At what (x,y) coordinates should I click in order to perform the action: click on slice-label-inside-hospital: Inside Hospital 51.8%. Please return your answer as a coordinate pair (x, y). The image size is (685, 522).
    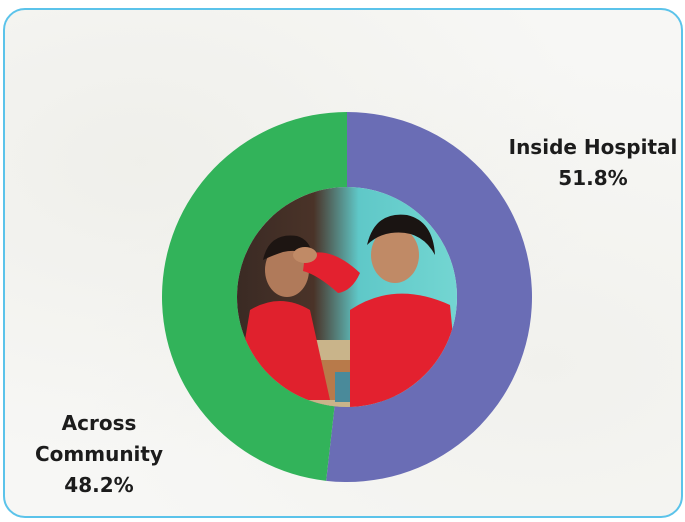
    Looking at the image, I should click on (589, 163).